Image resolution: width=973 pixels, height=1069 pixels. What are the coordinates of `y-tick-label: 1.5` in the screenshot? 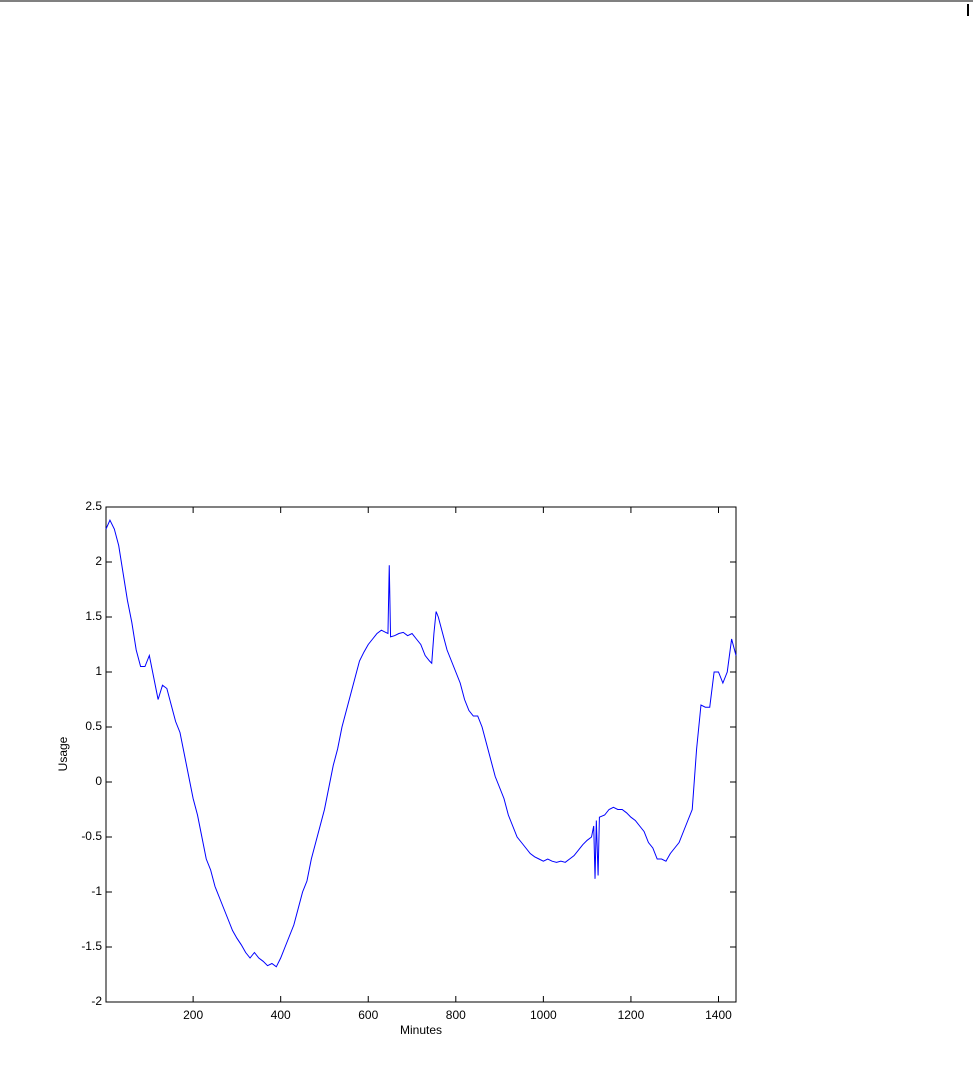 It's located at (93, 616).